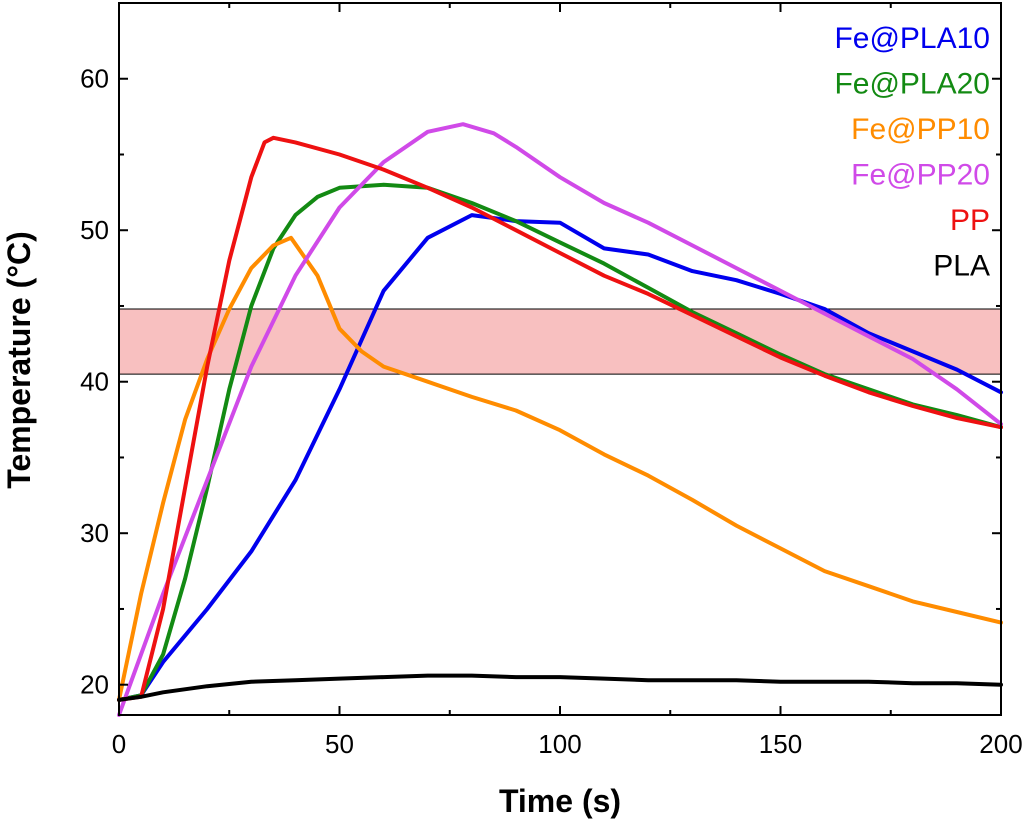 The image size is (1025, 820). I want to click on x-axis-title: Time (s), so click(560, 801).